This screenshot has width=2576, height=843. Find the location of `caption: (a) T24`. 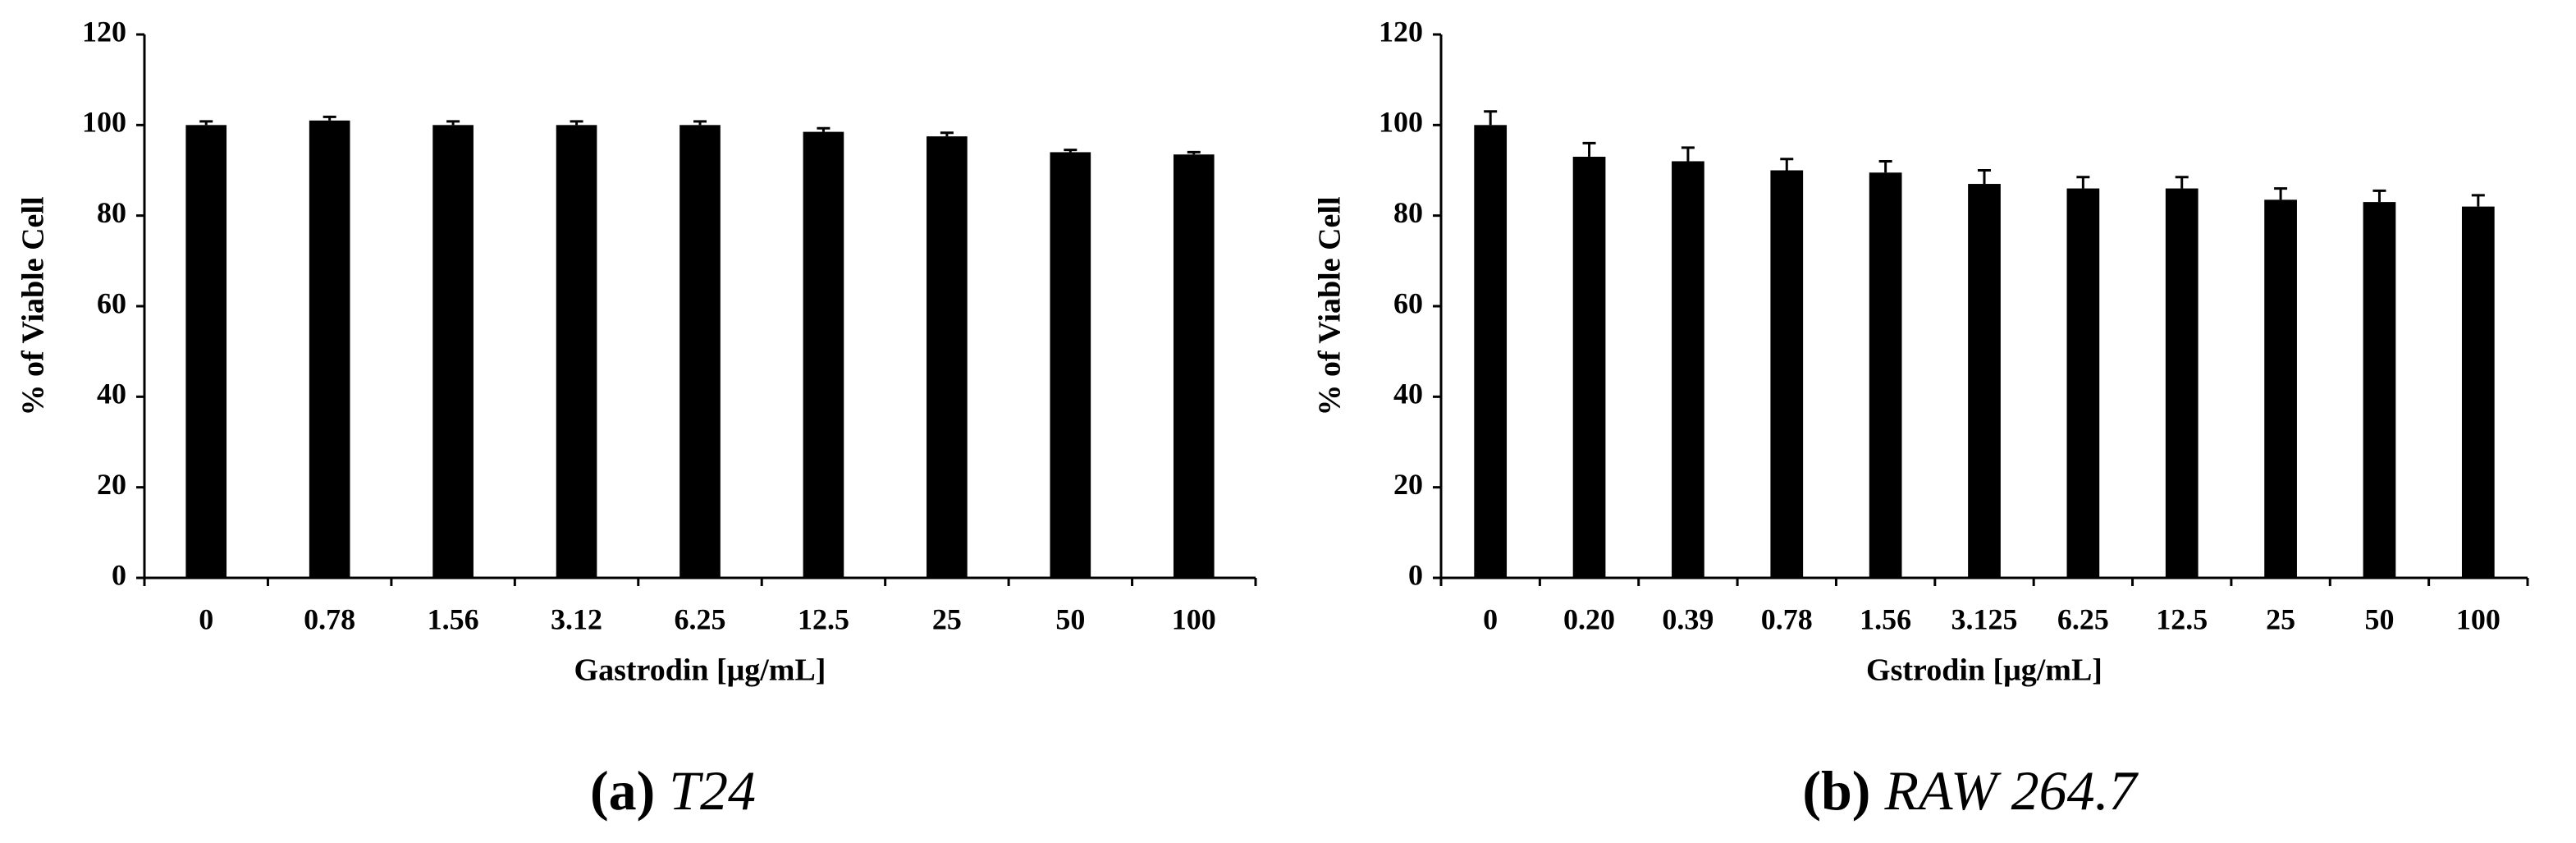

caption: (a) T24 is located at coordinates (673, 790).